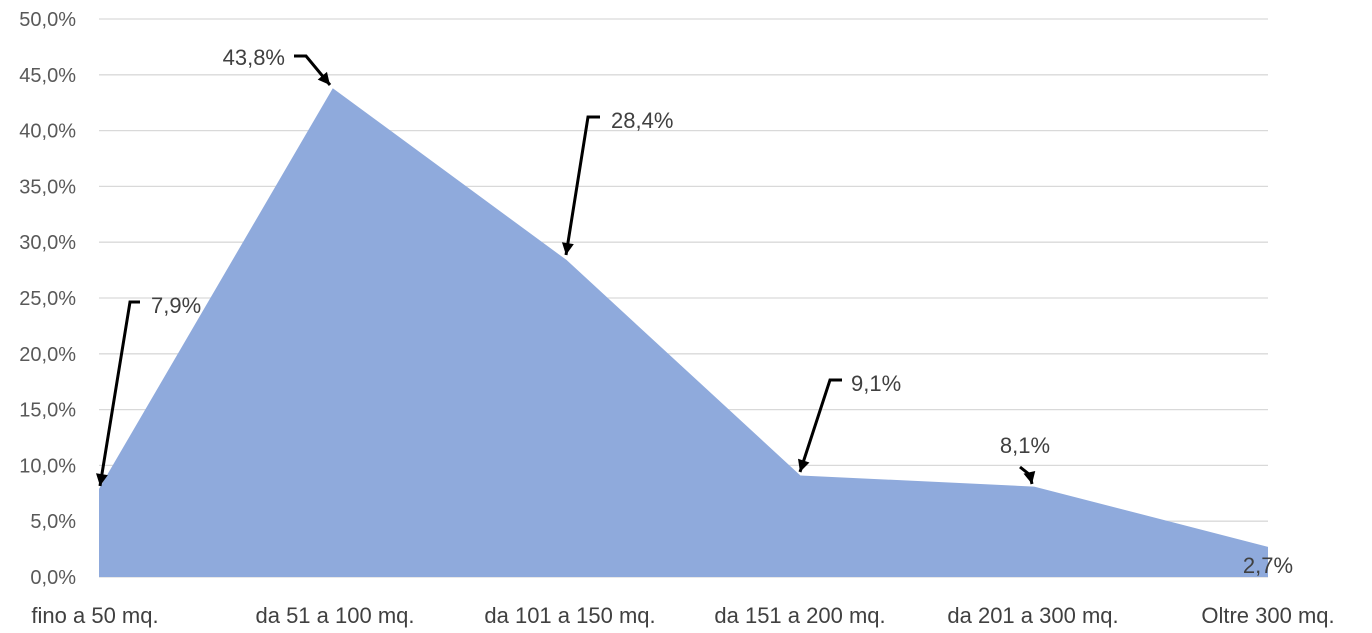 The image size is (1372, 633). I want to click on data-label: 2,7%, so click(1268, 565).